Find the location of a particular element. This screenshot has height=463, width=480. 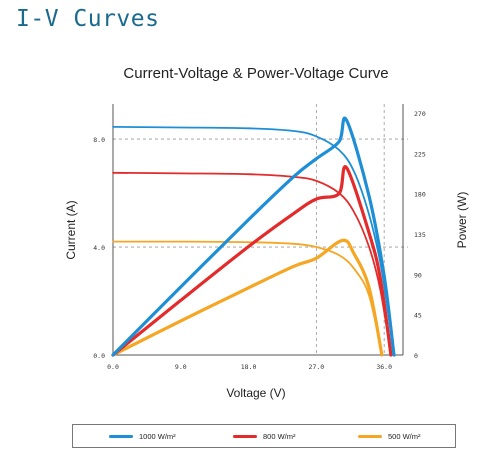

y2-tick-label: 90 is located at coordinates (418, 275).